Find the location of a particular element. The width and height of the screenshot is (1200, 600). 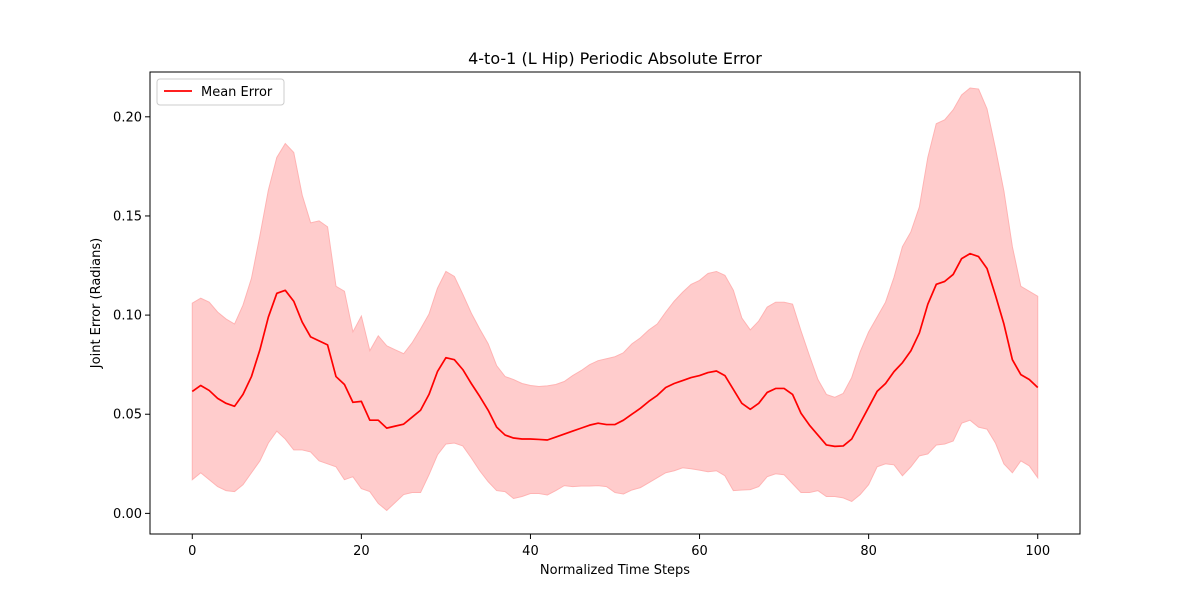

legend-box is located at coordinates (220, 92).